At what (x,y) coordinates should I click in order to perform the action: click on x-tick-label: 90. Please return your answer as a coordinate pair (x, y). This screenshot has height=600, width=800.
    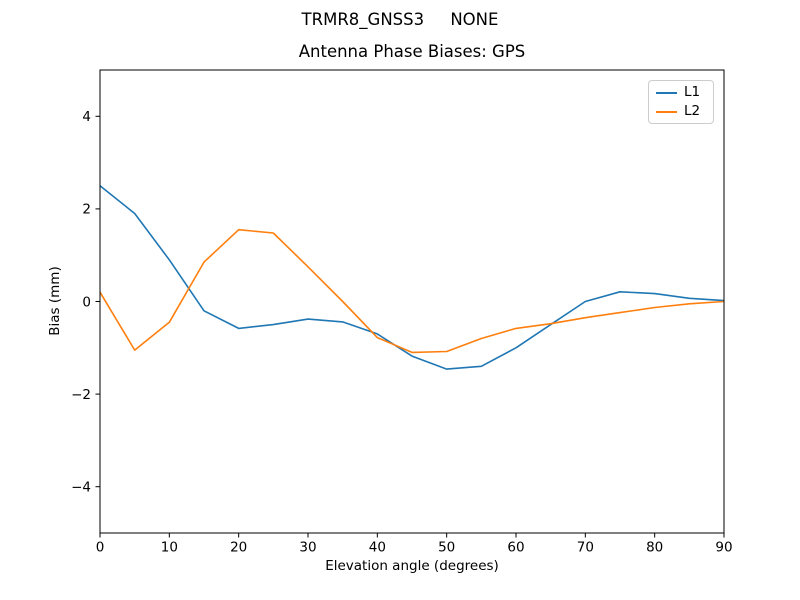
    Looking at the image, I should click on (723, 548).